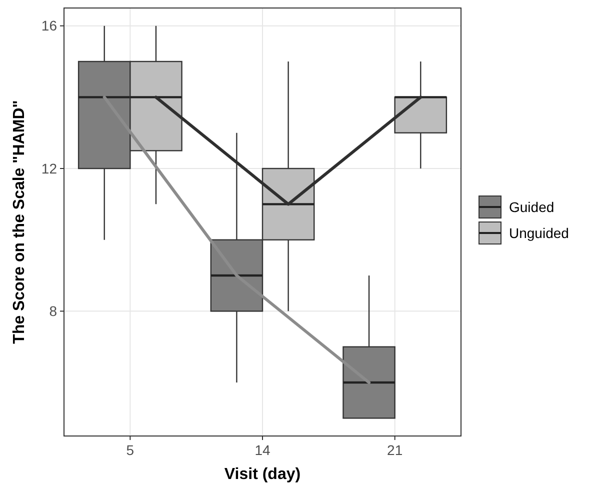 Image resolution: width=609 pixels, height=491 pixels. Describe the element at coordinates (539, 232) in the screenshot. I see `legend-label: Unguided` at that location.